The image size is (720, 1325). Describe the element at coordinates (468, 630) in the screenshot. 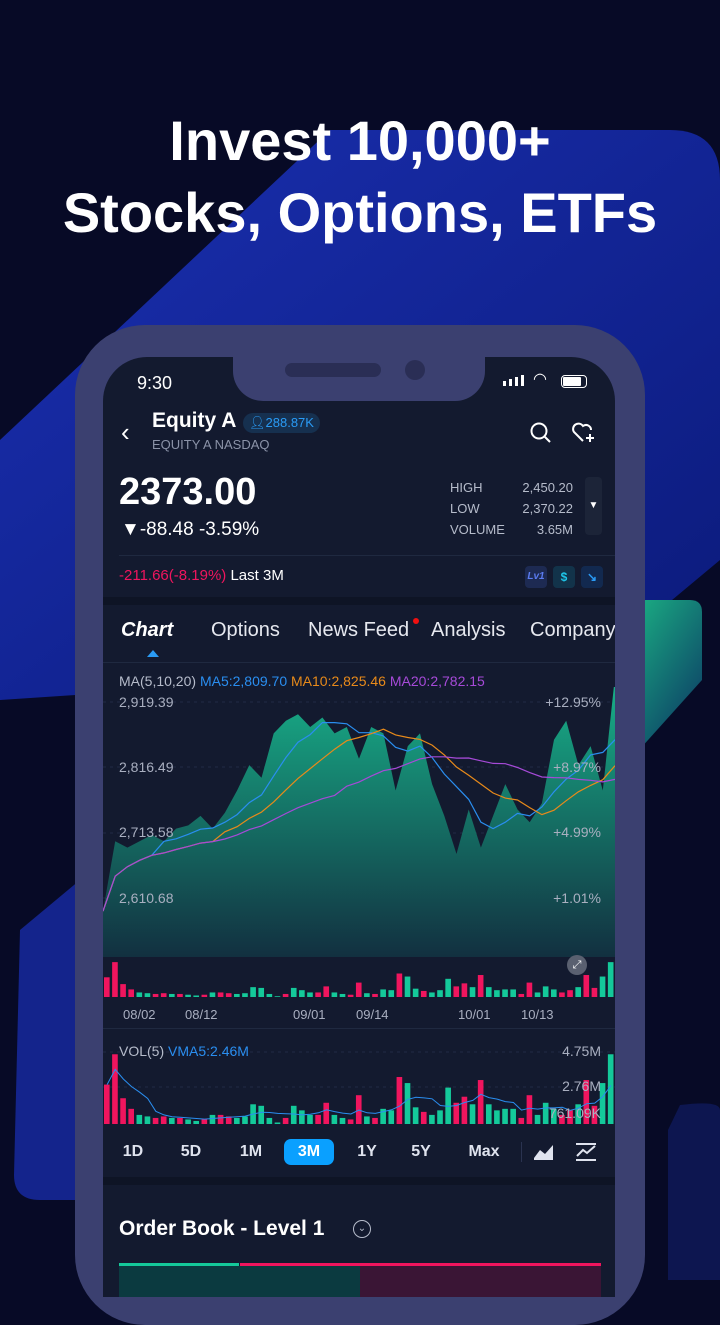

I see `tab-analysis: Analysis` at that location.